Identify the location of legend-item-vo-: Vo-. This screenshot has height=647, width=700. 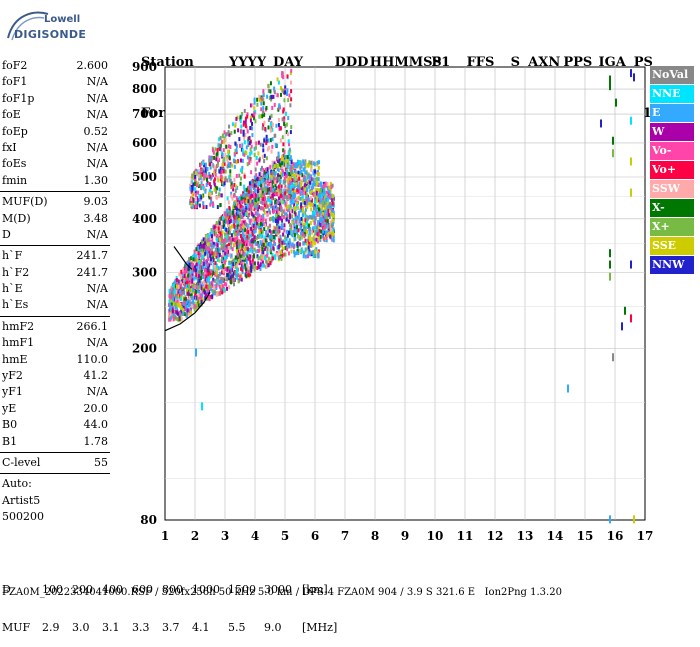
(672, 151).